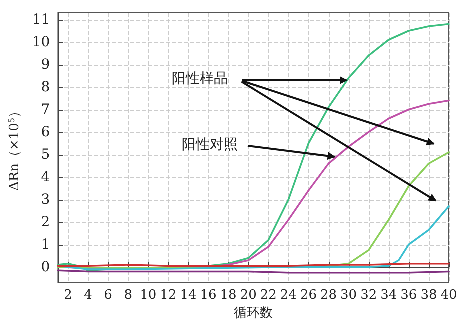 This screenshot has height=329, width=463. Describe the element at coordinates (429, 295) in the screenshot. I see `x-tick-label: 38` at that location.